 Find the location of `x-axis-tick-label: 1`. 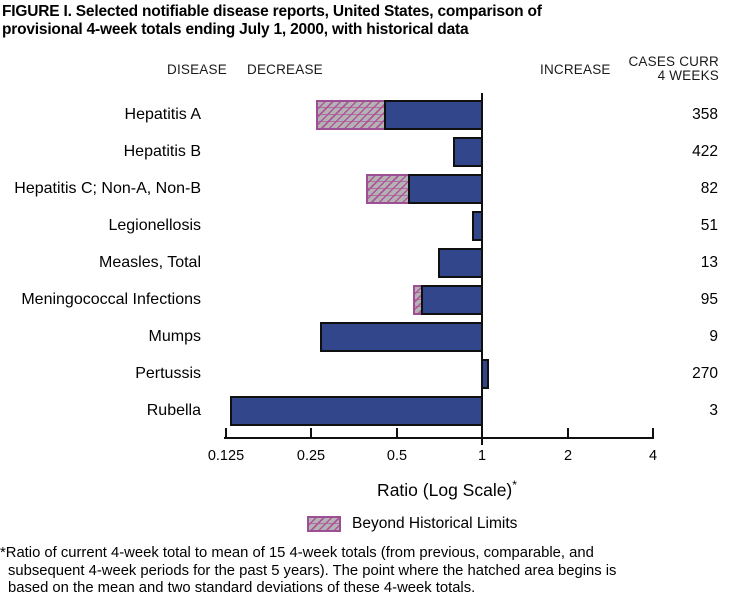

x-axis-tick-label: 1 is located at coordinates (482, 456).